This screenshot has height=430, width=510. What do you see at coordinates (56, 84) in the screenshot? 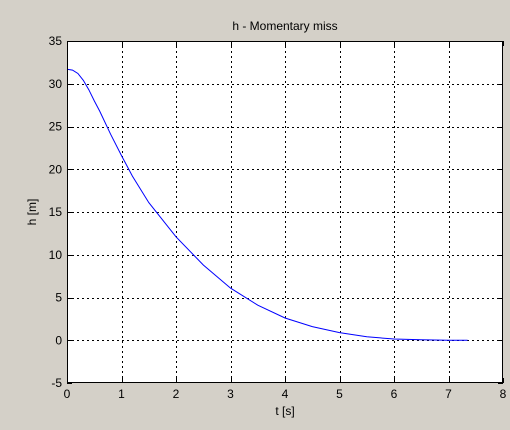
I see `y-tick-label: 30` at bounding box center [56, 84].